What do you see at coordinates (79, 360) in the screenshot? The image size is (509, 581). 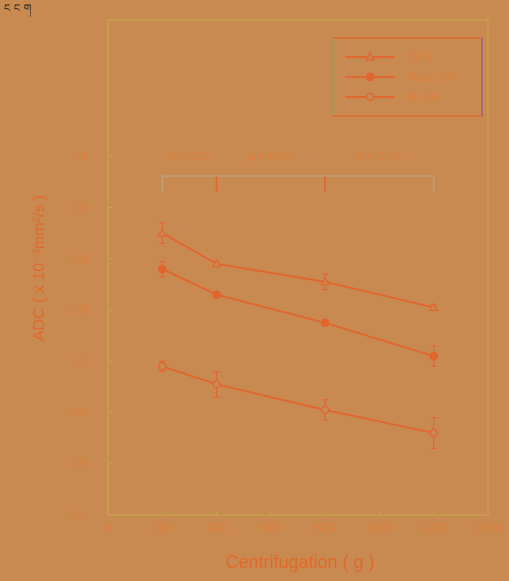 I see `y-tick-label: 0.7` at bounding box center [79, 360].